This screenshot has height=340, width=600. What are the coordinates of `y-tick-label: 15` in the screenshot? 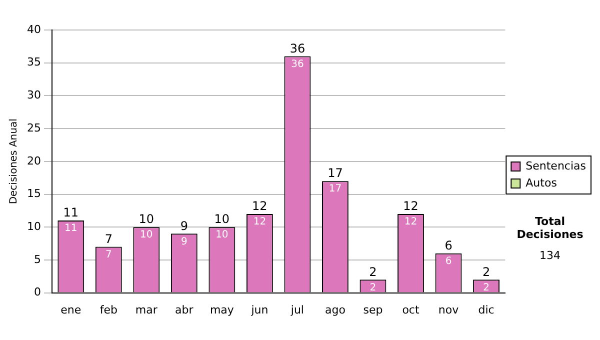 It's located at (33, 193).